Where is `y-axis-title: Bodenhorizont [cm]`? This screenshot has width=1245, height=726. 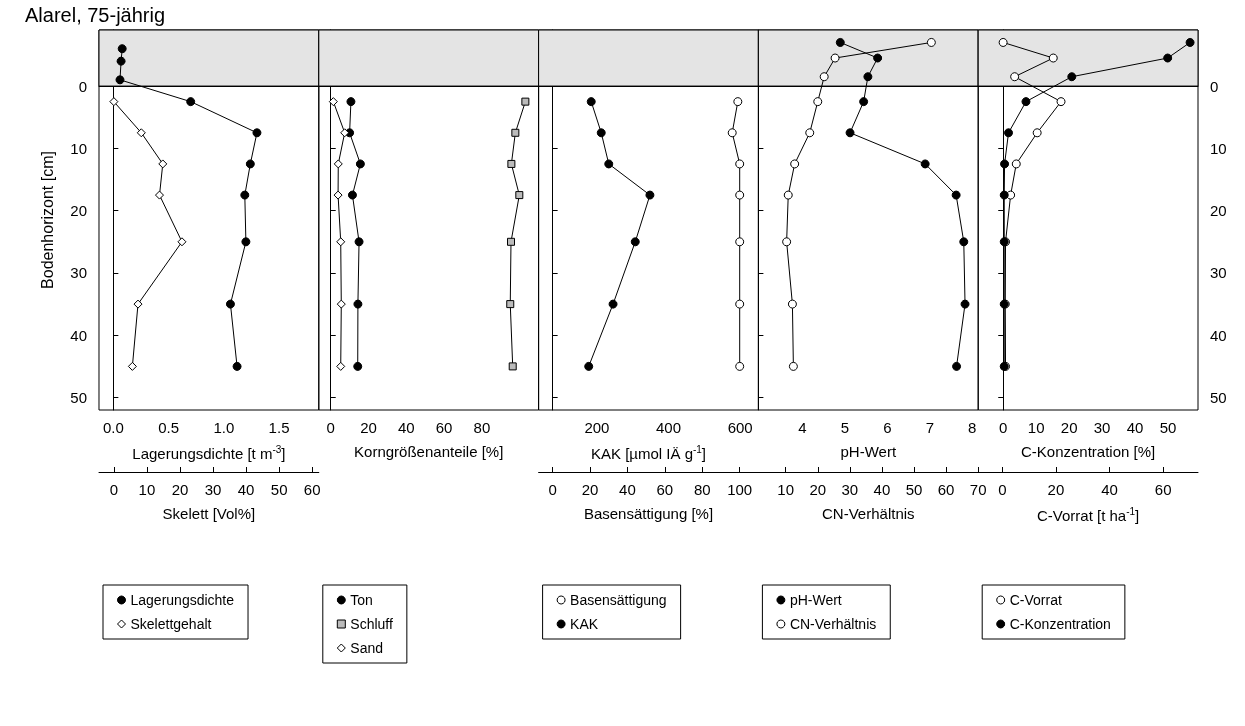
y-axis-title: Bodenhorizont [cm] is located at coordinates (47, 220).